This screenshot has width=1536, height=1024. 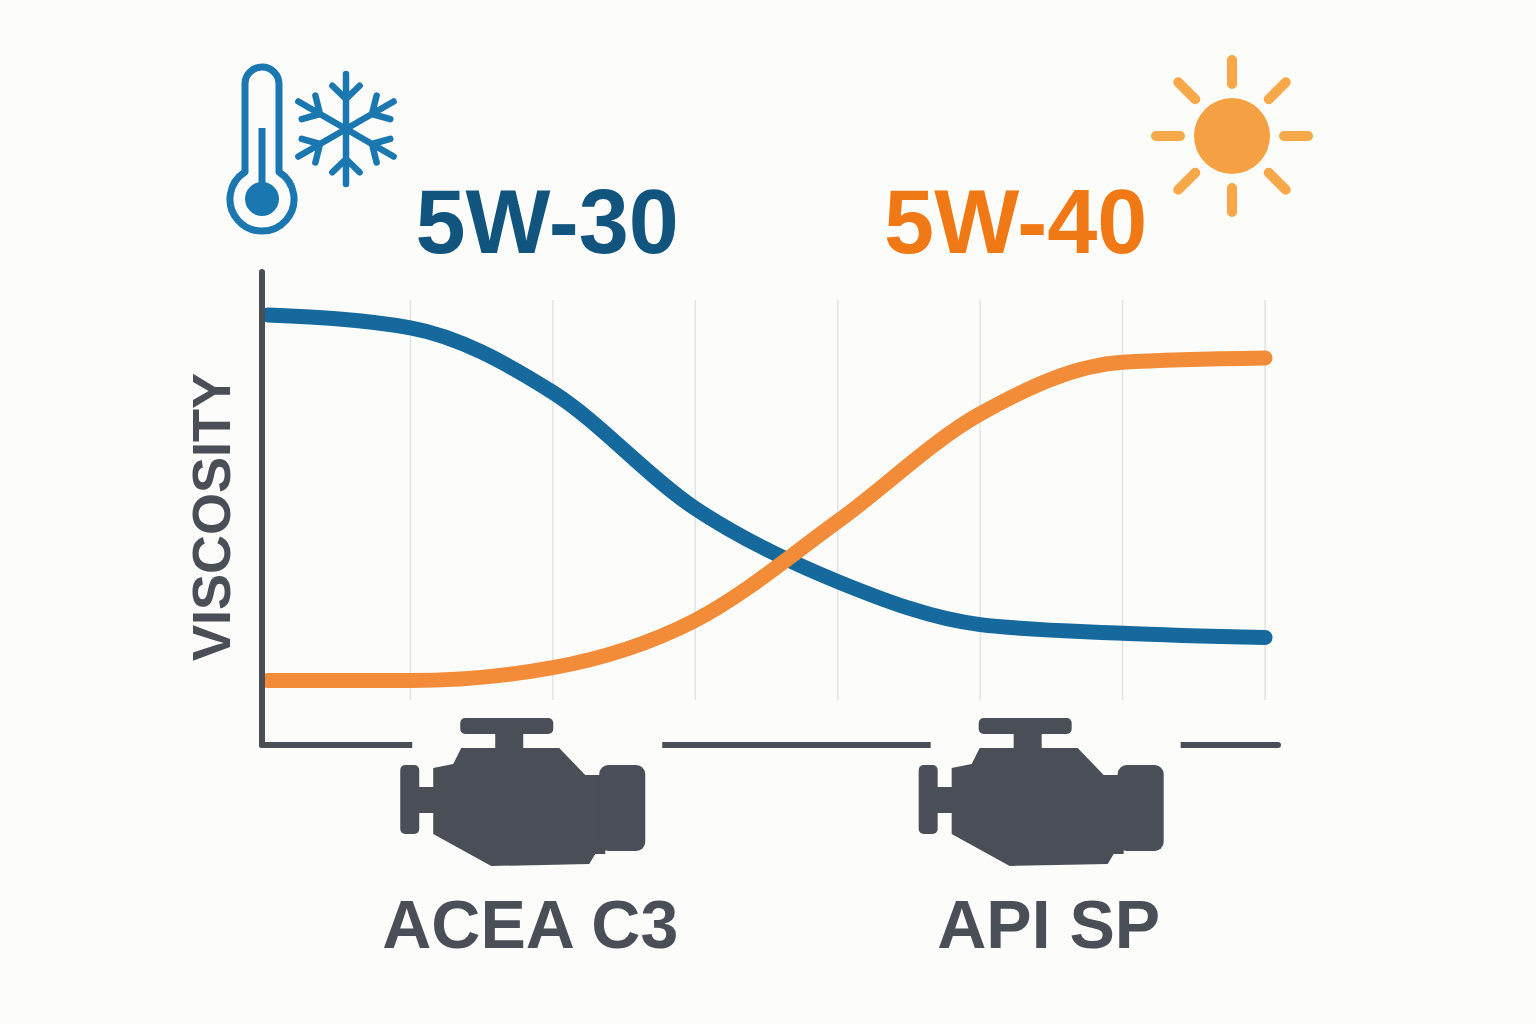 I want to click on series-label: 5W-30, so click(x=547, y=222).